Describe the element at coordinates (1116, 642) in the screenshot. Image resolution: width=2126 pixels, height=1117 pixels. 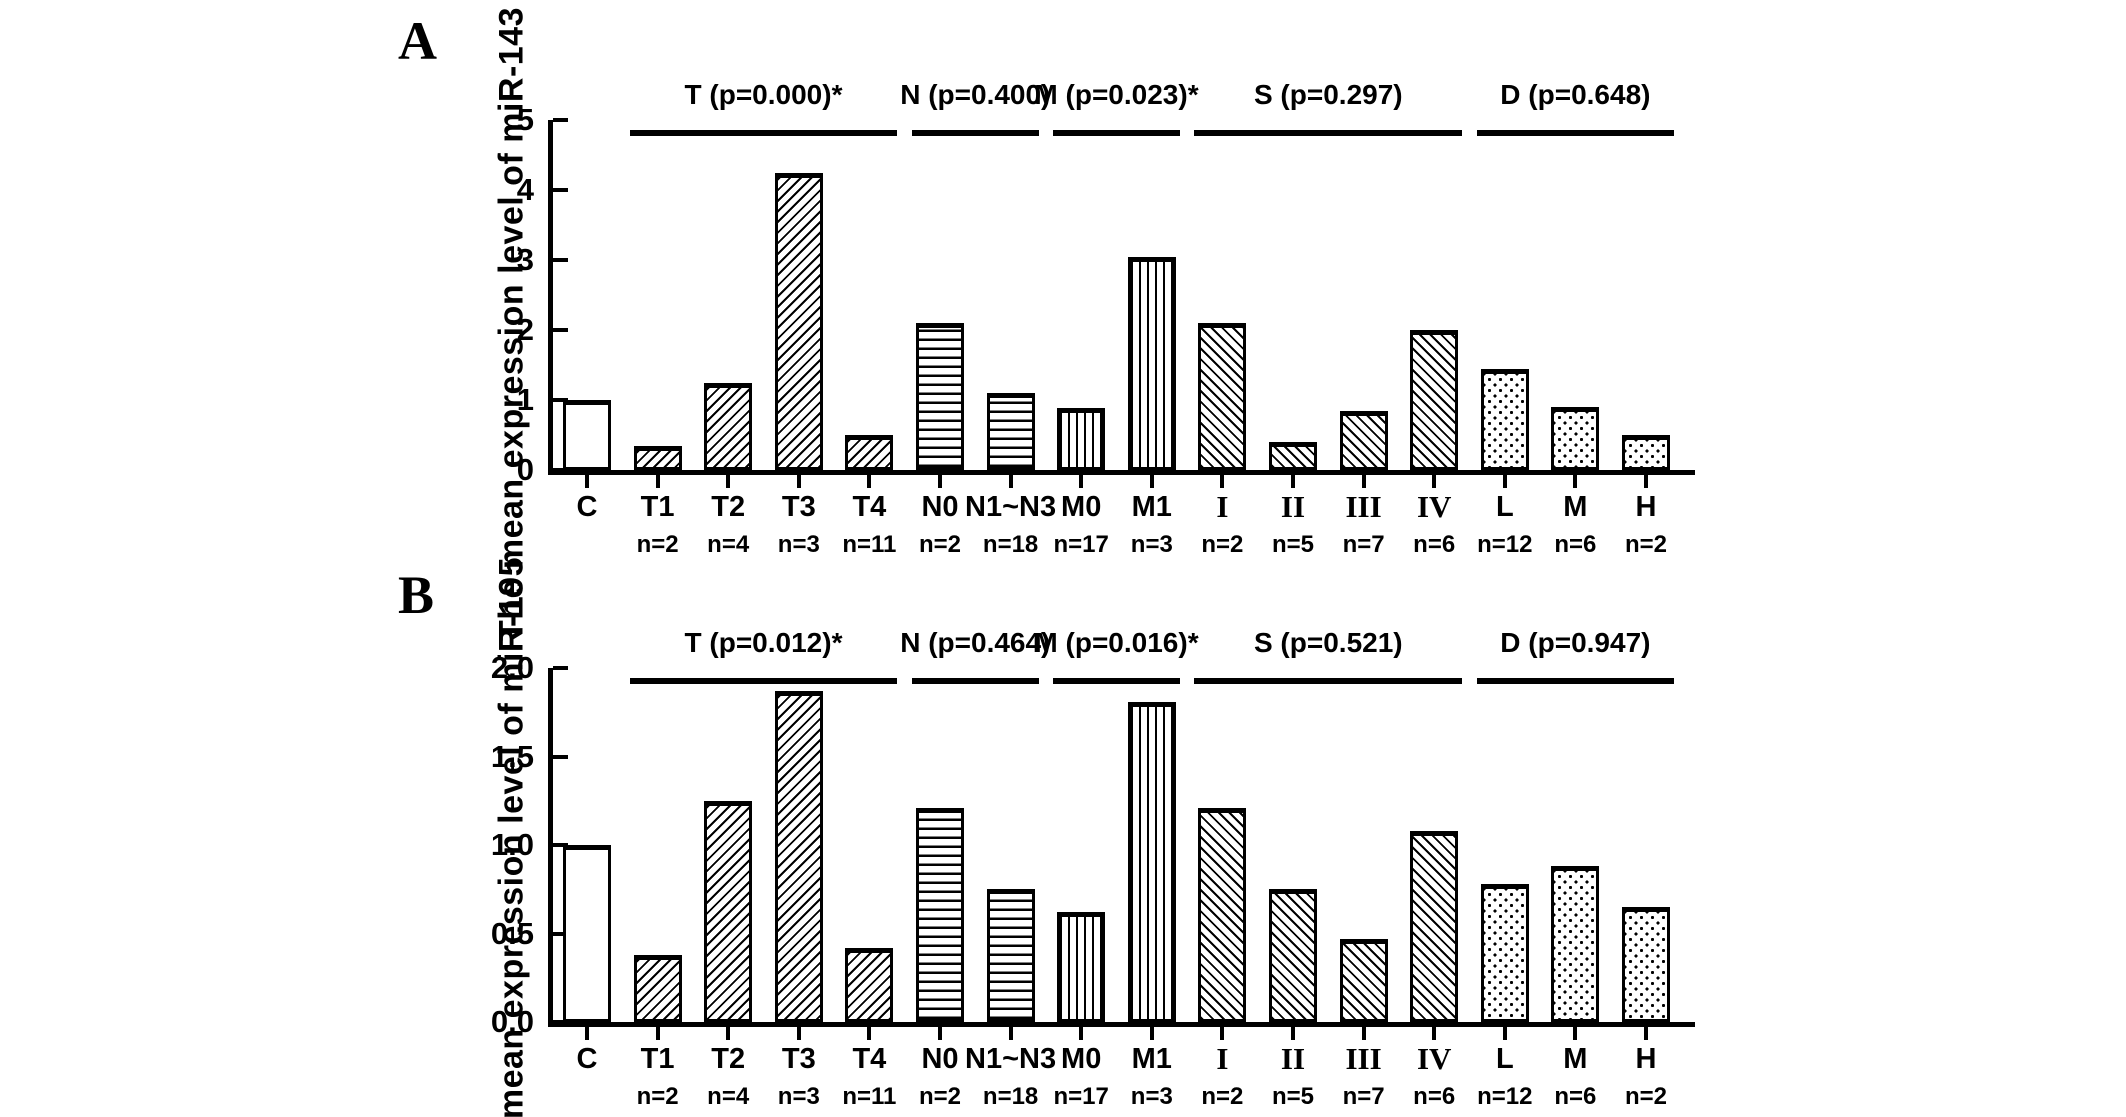
I see `group-label-m: M (p=0.016)*` at that location.